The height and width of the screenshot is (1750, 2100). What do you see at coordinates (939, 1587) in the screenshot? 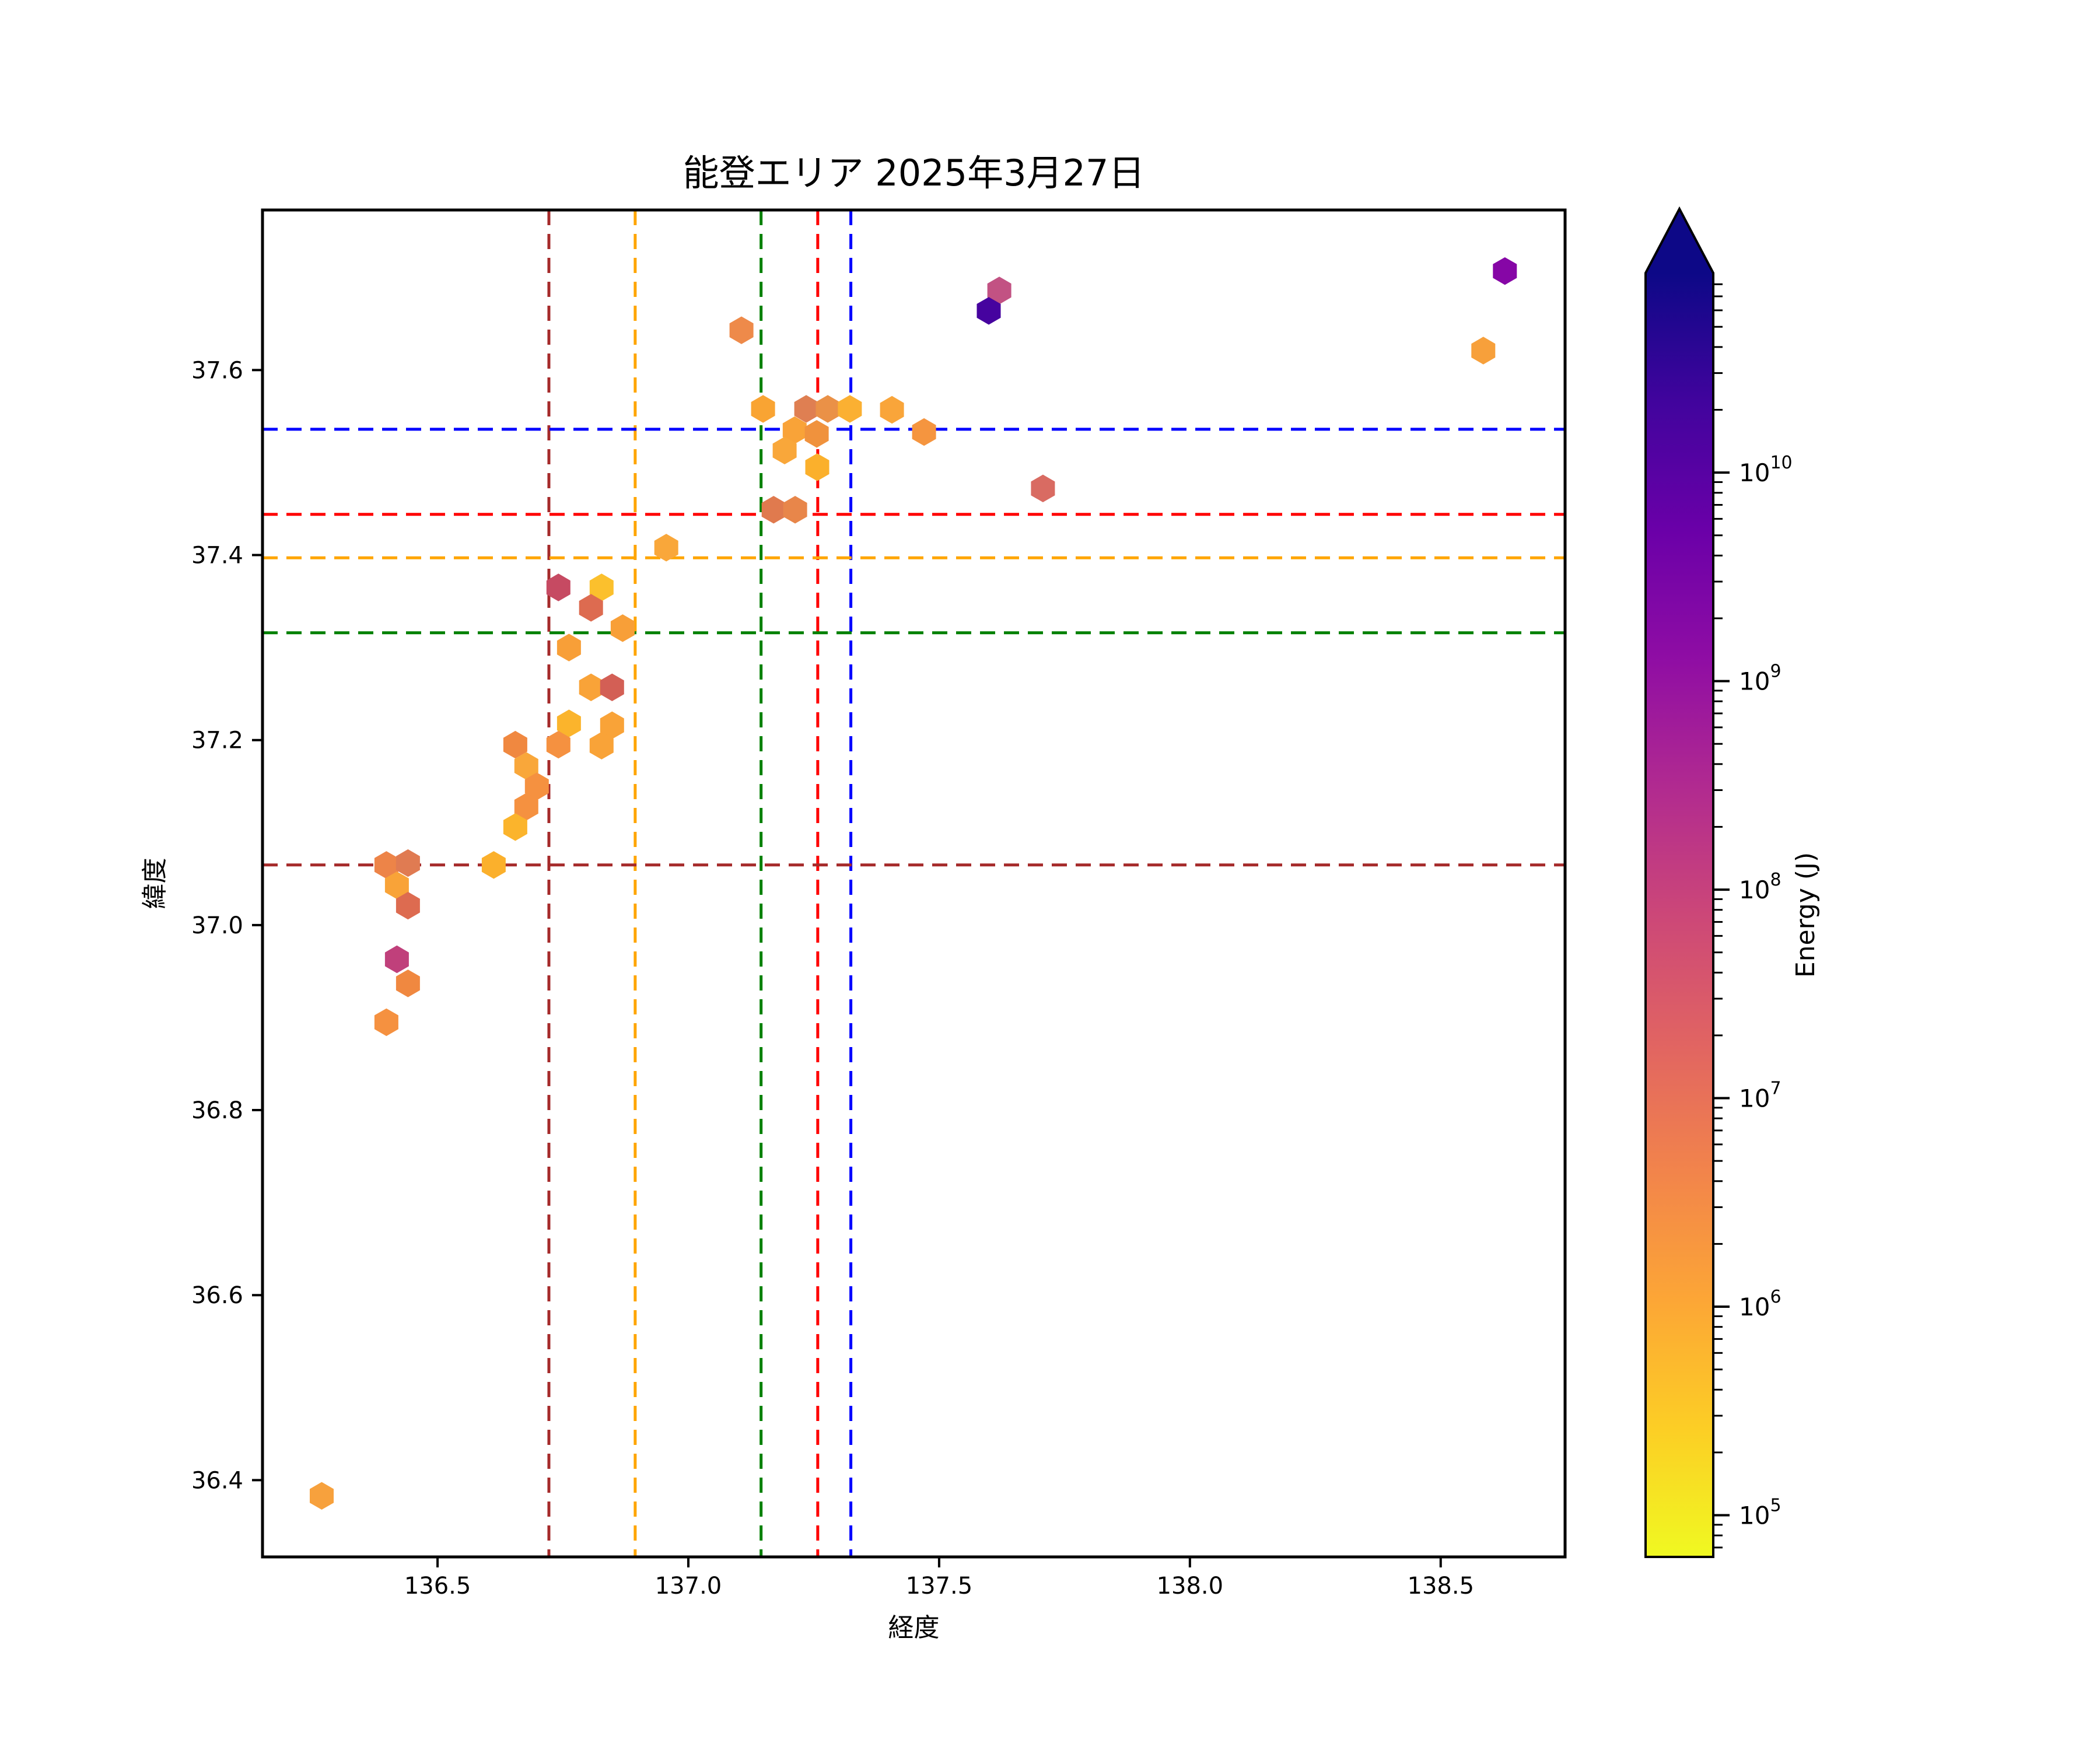
I see `x-tick-label: 137.5` at bounding box center [939, 1587].